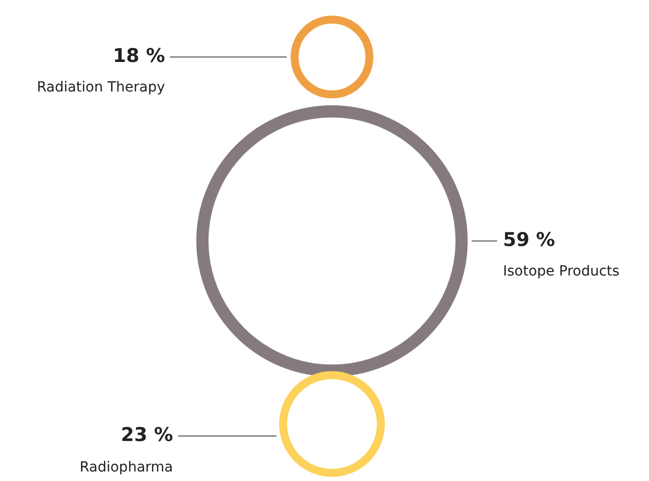 The width and height of the screenshot is (649, 481). I want to click on data-label: 18 %, so click(138, 55).